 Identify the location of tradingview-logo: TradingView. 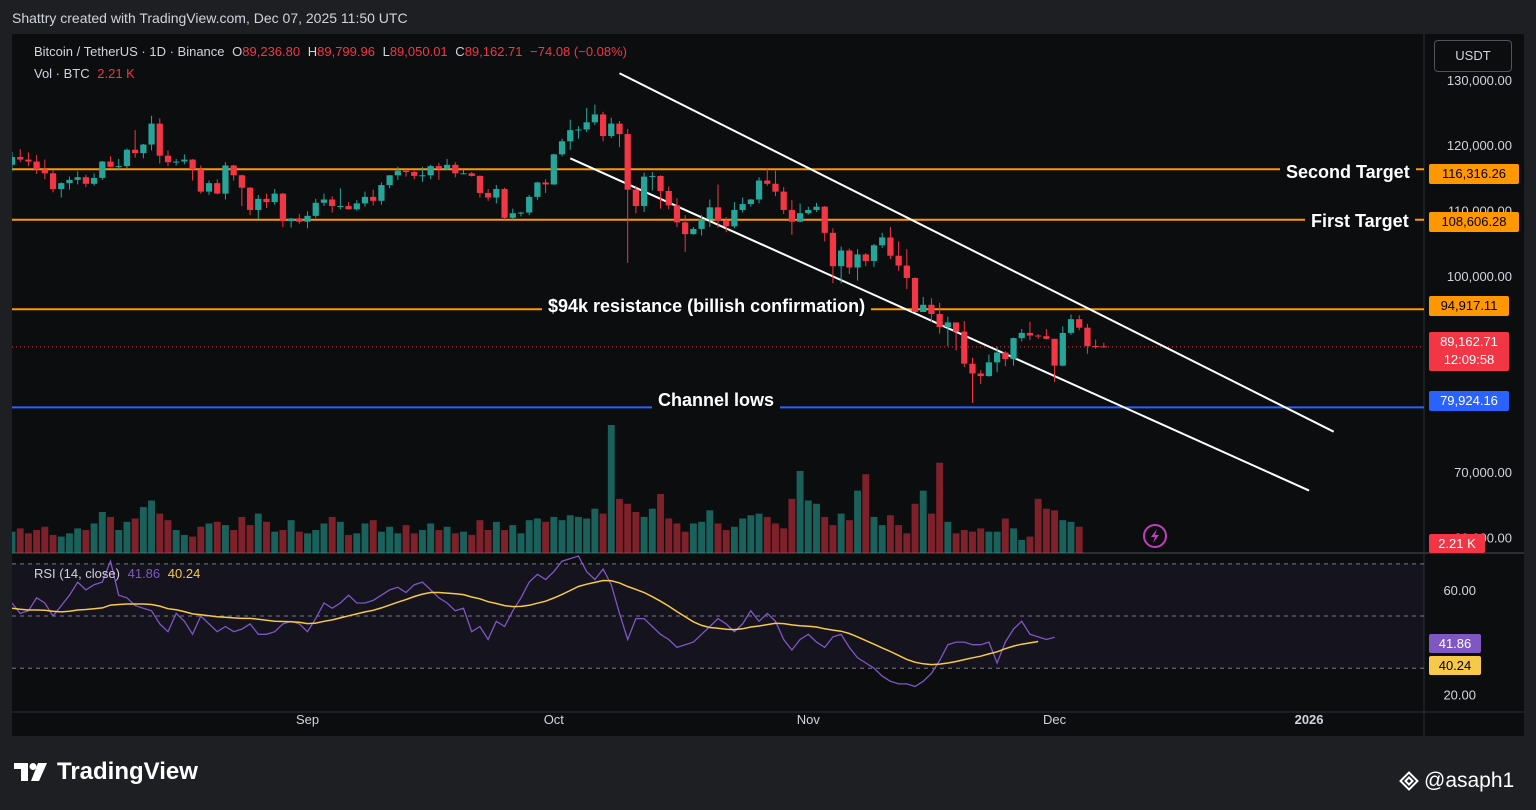
(106, 772).